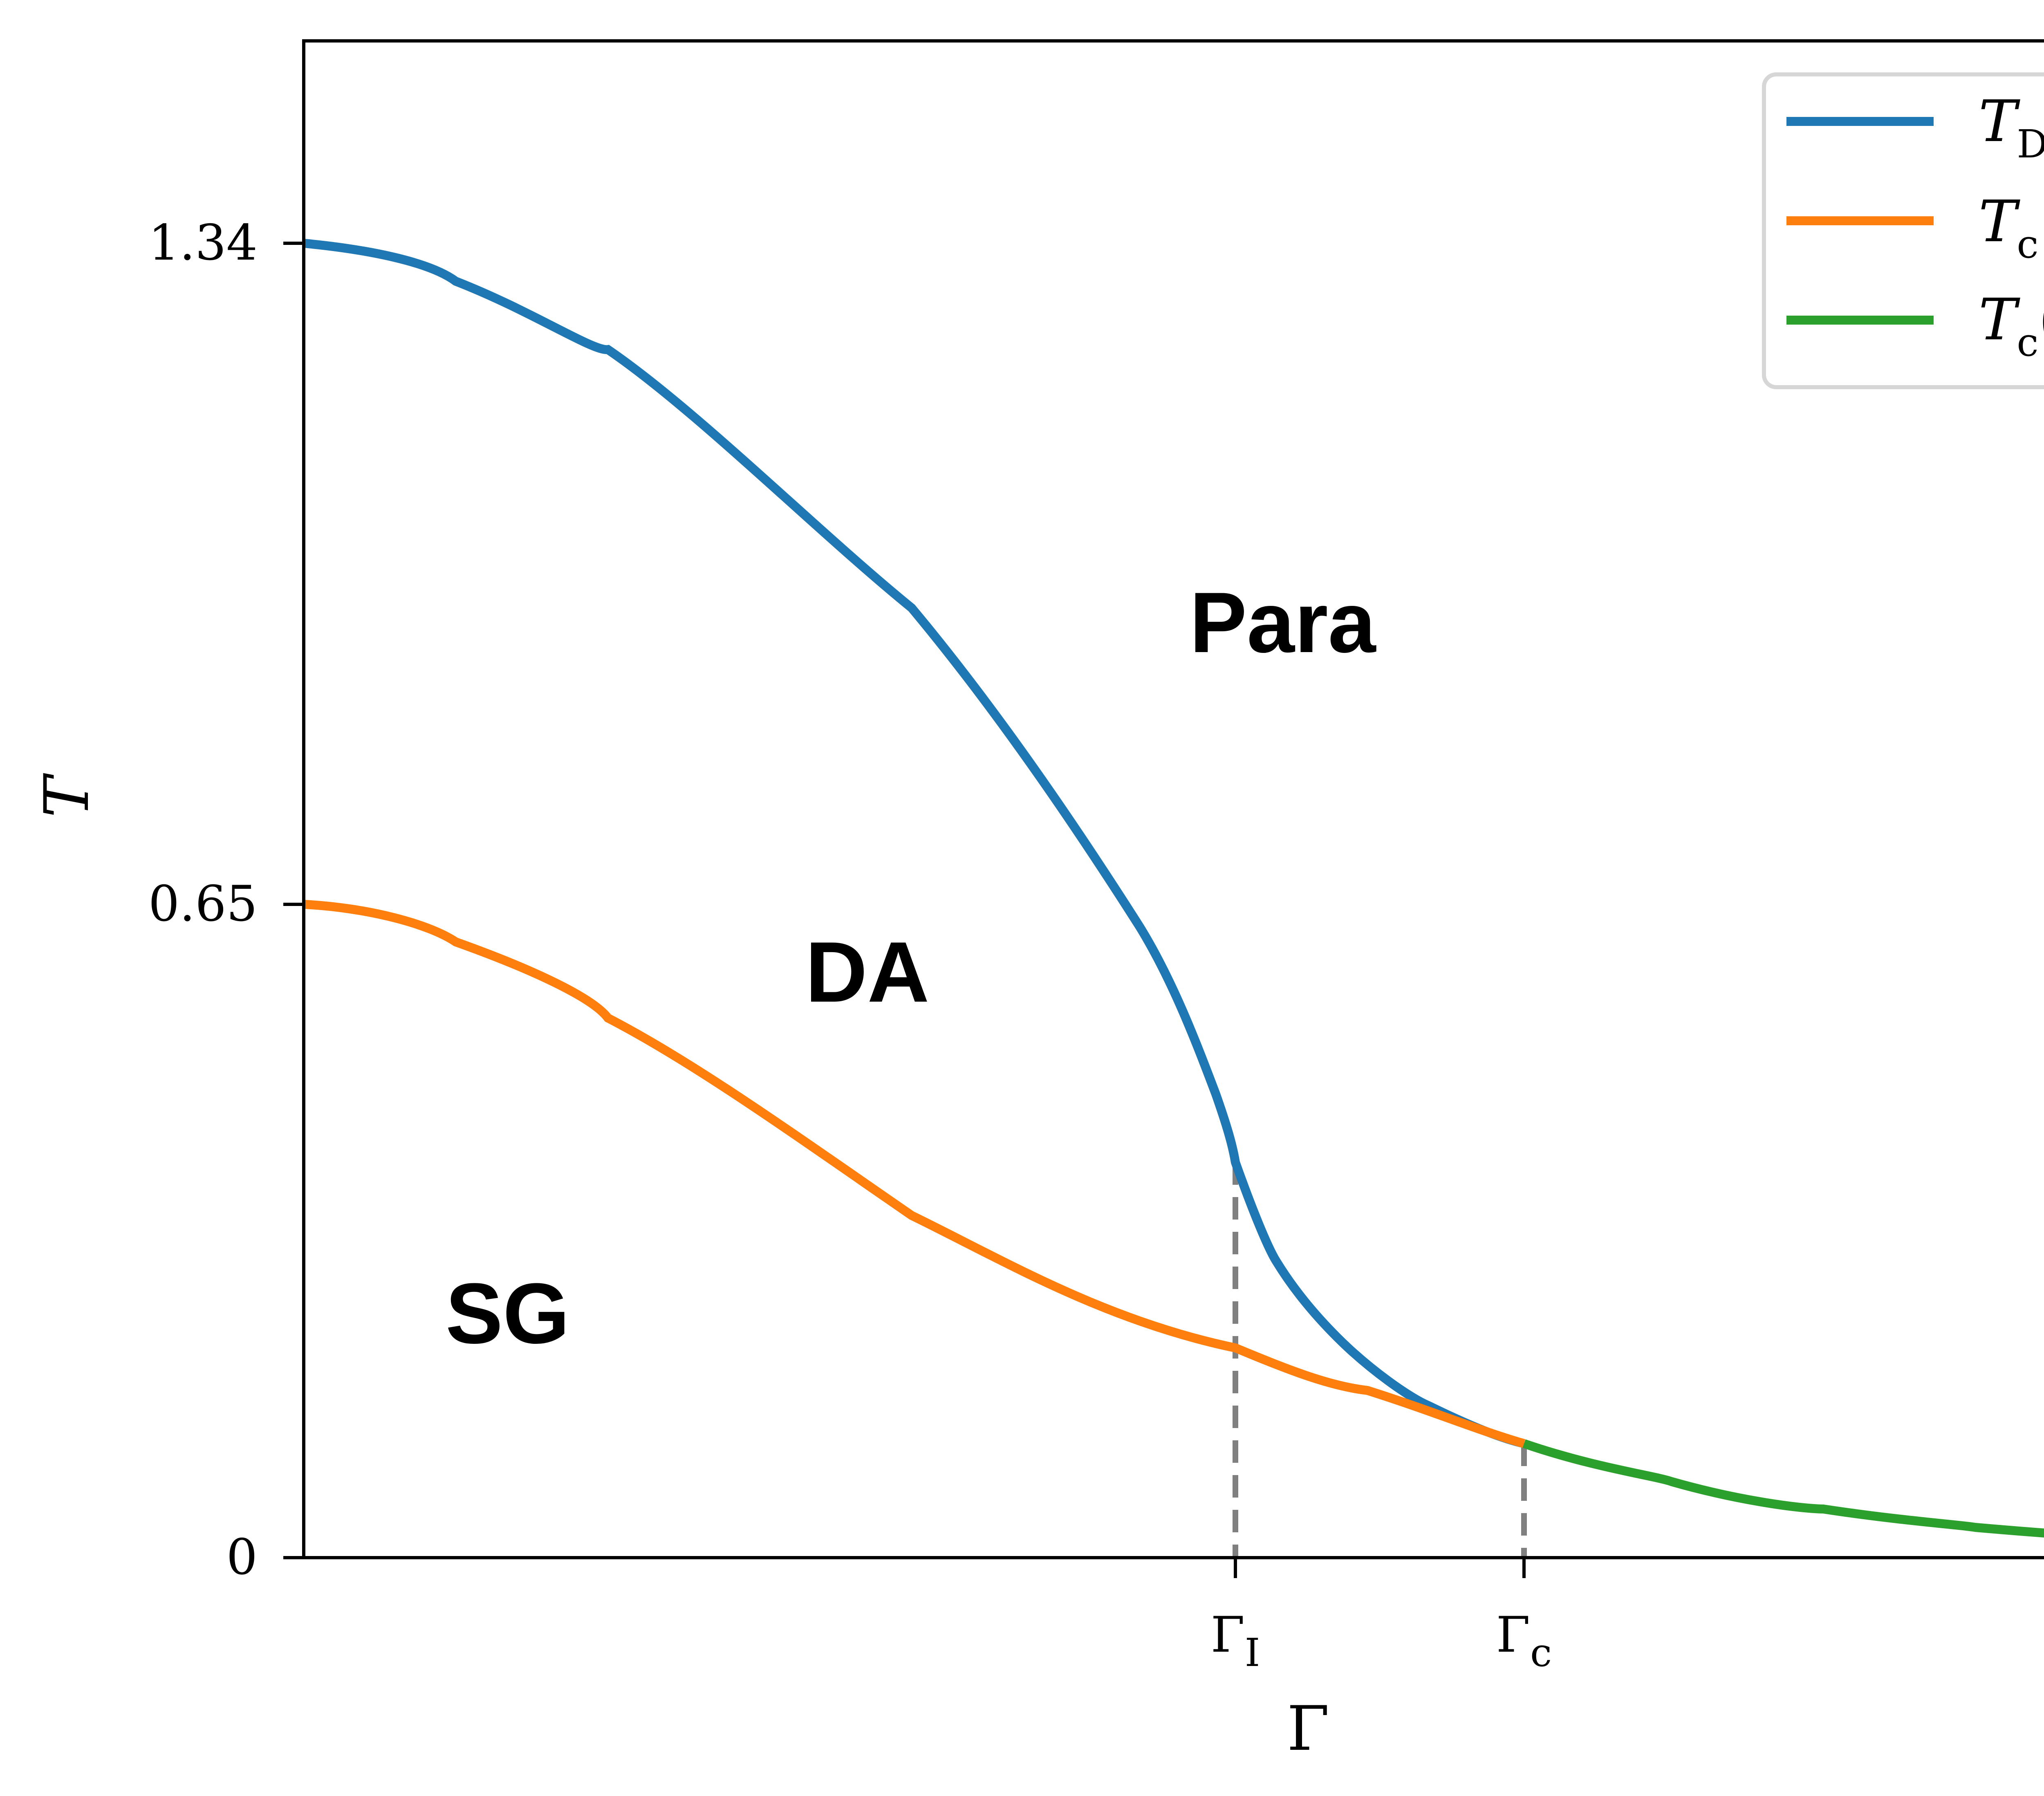 This screenshot has height=1796, width=2044. What do you see at coordinates (1524, 1641) in the screenshot?
I see `xtick-label-gamma-c: Γc` at bounding box center [1524, 1641].